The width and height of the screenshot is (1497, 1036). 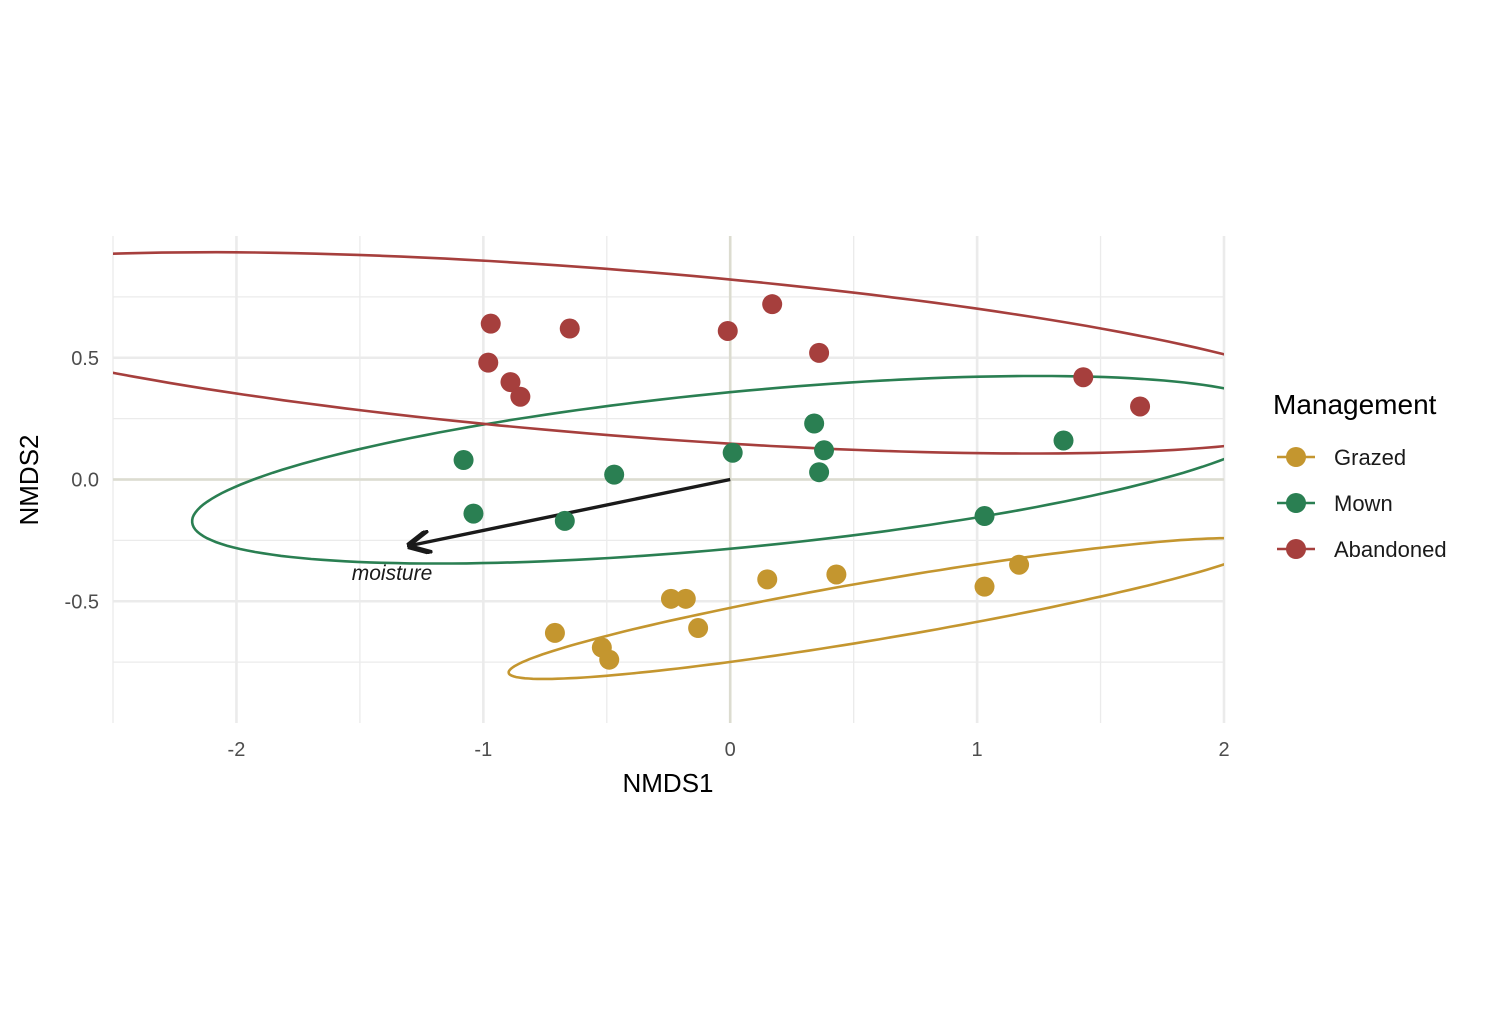 I want to click on legend-label-mown: Mown, so click(x=1363, y=503).